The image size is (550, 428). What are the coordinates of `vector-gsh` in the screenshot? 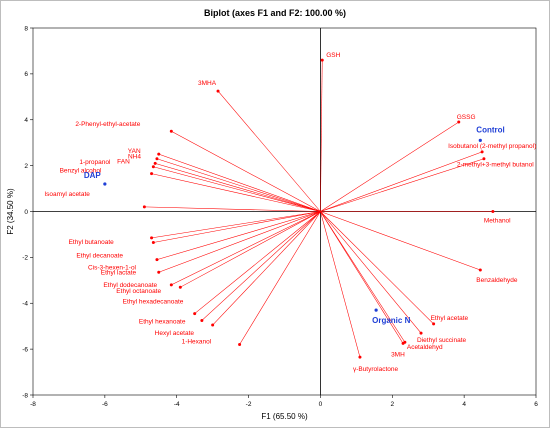 It's located at (321, 136).